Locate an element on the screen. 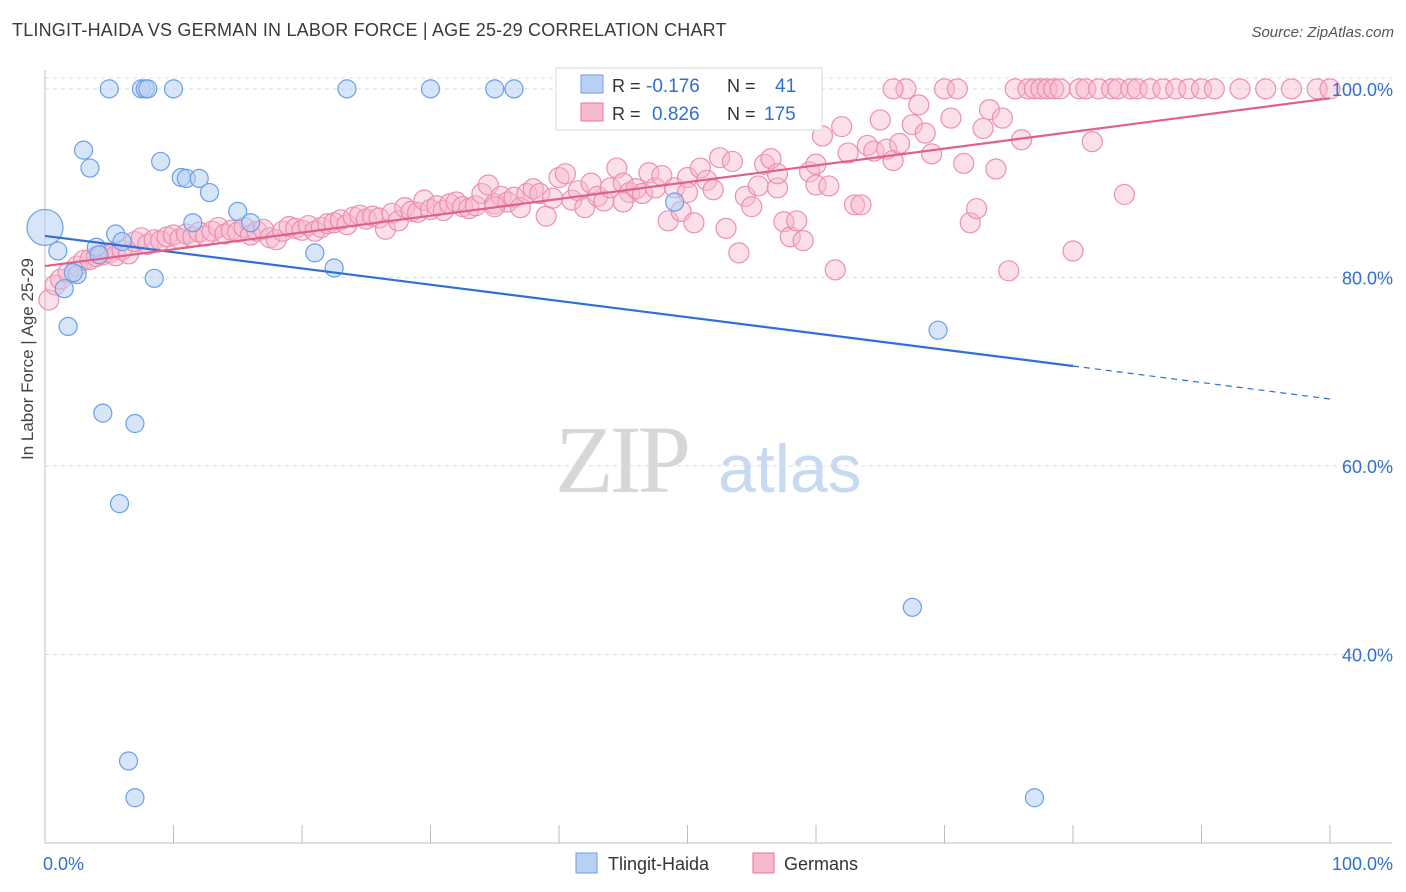  series-legend: Tlingit-Haida Germans is located at coordinates (716, 863).